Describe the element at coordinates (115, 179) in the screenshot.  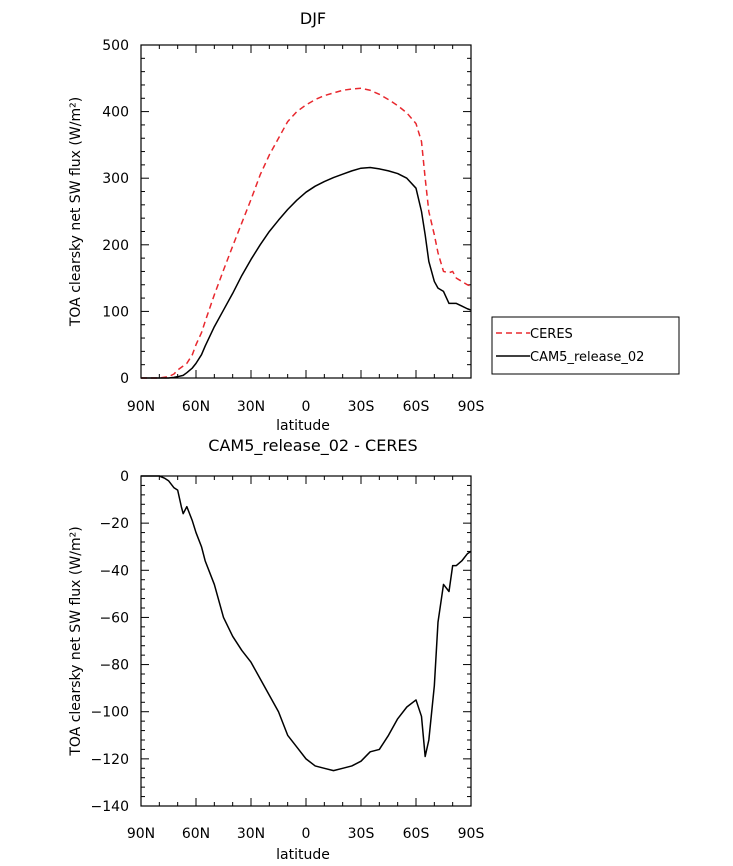
I see `y-tick-label: 300` at that location.